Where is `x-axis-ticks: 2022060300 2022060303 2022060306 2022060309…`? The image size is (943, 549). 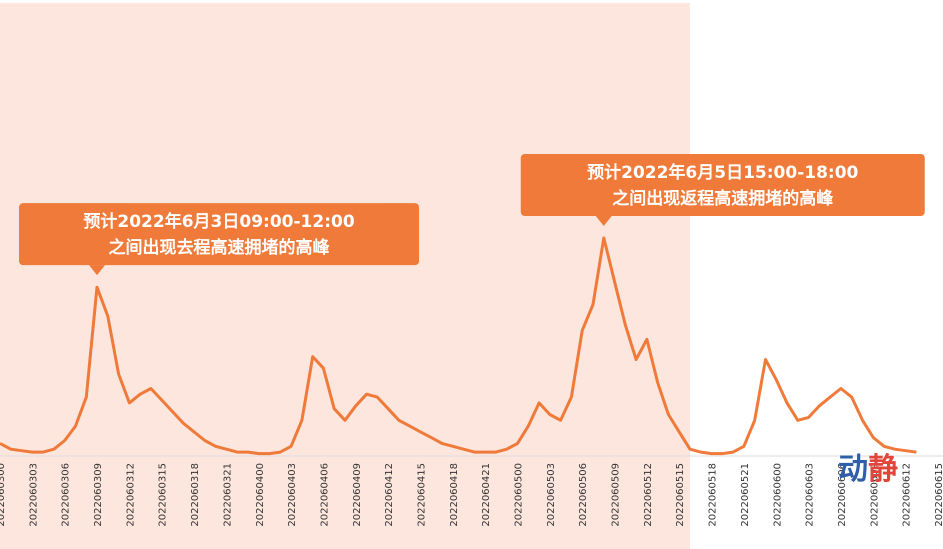
x-axis-ticks: 2022060300 2022060303 2022060306 2022060309… is located at coordinates (471, 495).